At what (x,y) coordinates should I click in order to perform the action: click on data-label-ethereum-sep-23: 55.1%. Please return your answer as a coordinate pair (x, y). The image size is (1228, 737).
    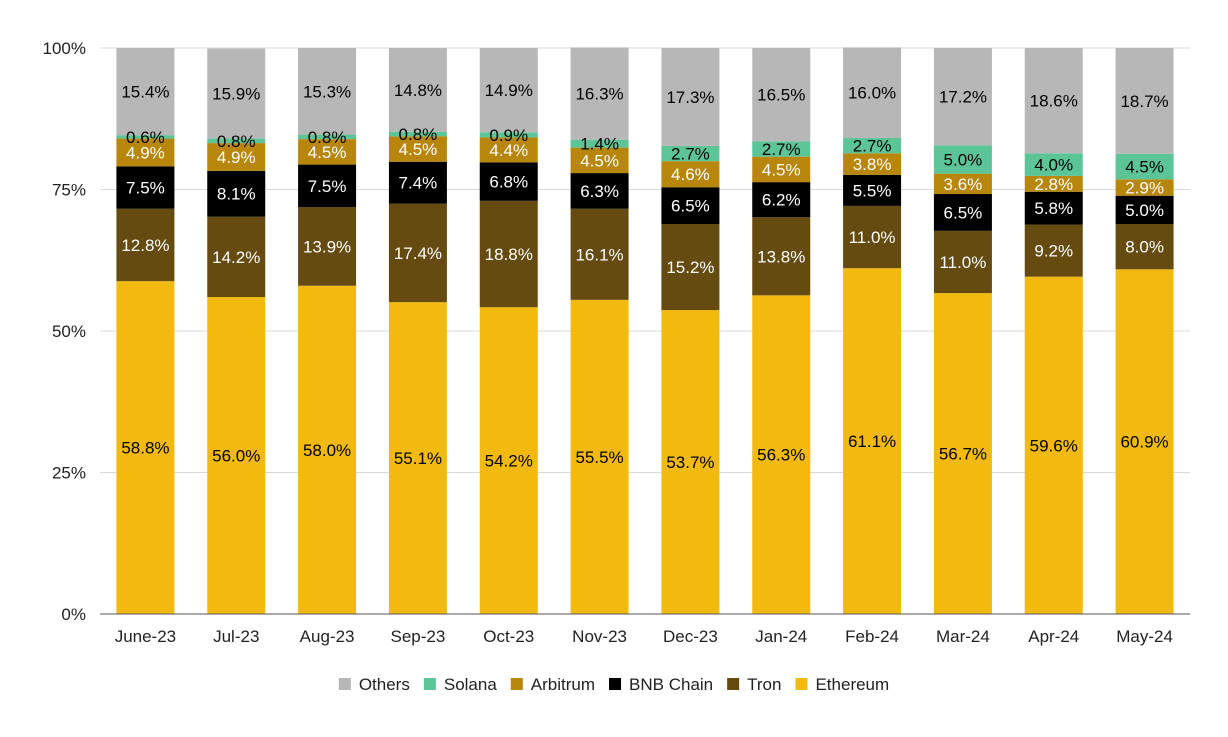
    Looking at the image, I should click on (418, 458).